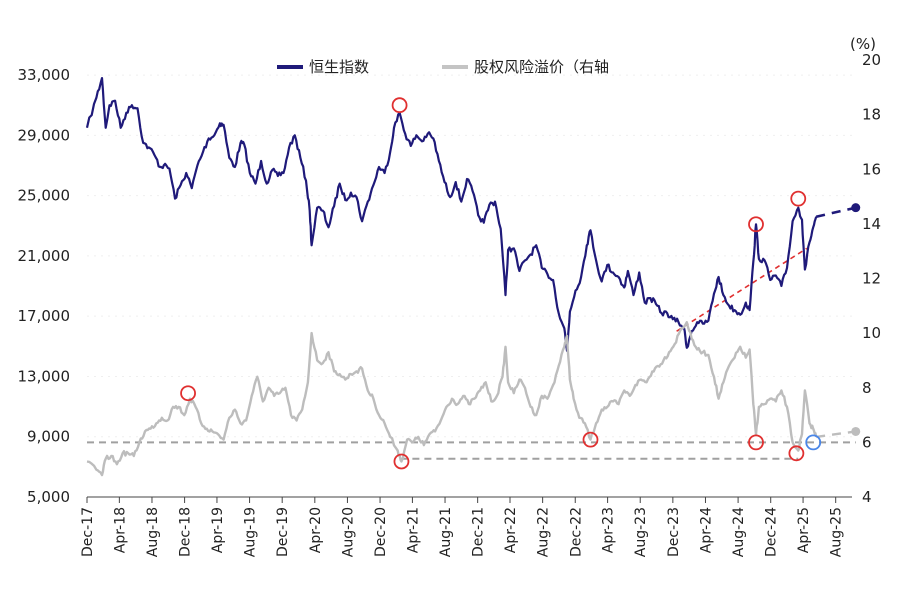 This screenshot has height=605, width=913. What do you see at coordinates (348, 532) in the screenshot?
I see `x-tick-label: Aug-20` at bounding box center [348, 532].